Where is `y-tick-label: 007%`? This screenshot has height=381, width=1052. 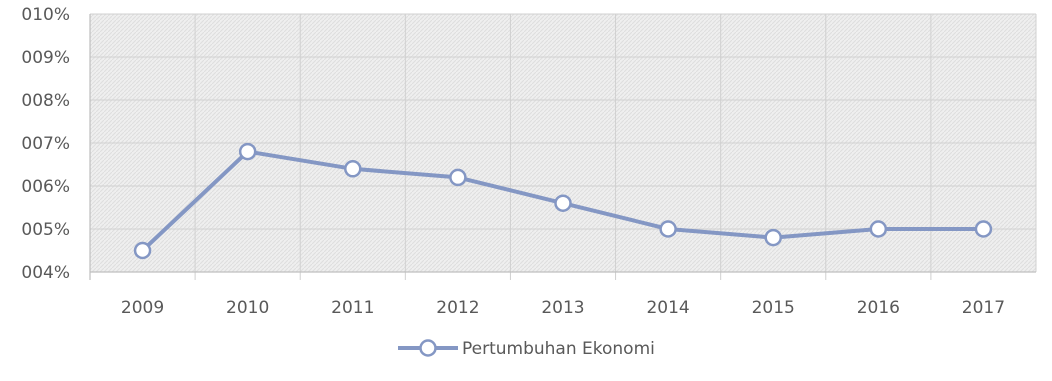
y-tick-label: 007% is located at coordinates (45, 144).